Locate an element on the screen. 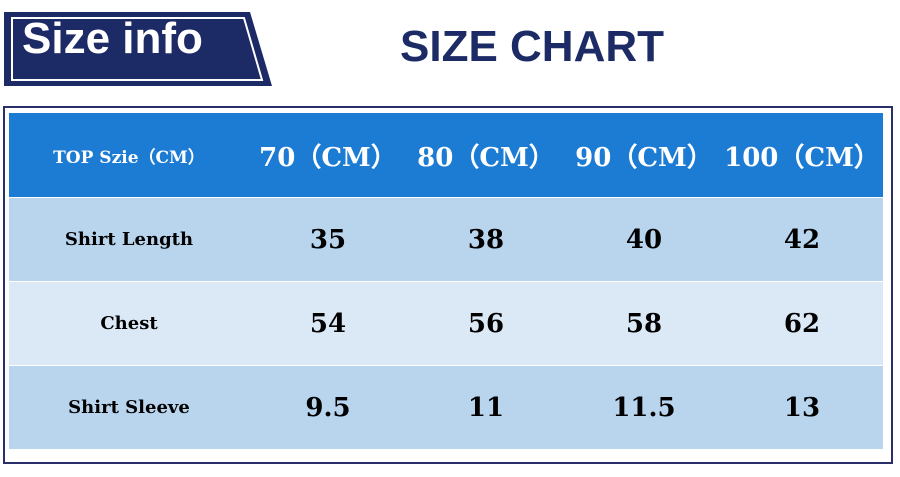 The height and width of the screenshot is (477, 900). cell-value: 40 is located at coordinates (644, 239).